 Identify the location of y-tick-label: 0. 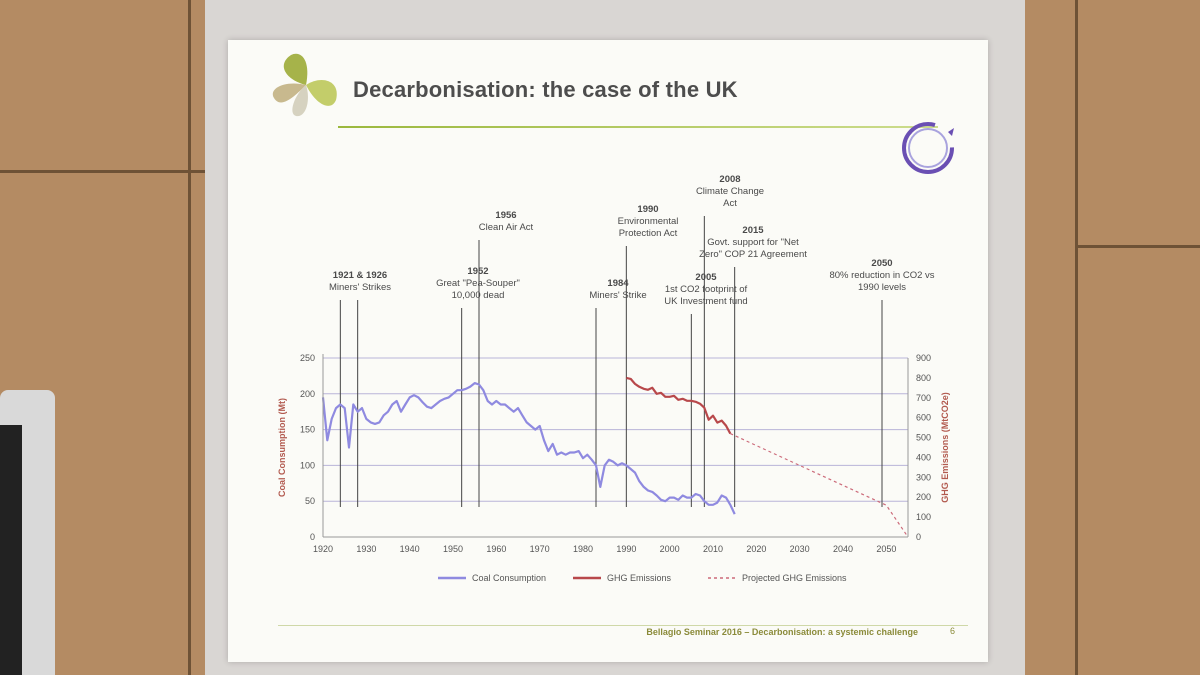
(312, 537).